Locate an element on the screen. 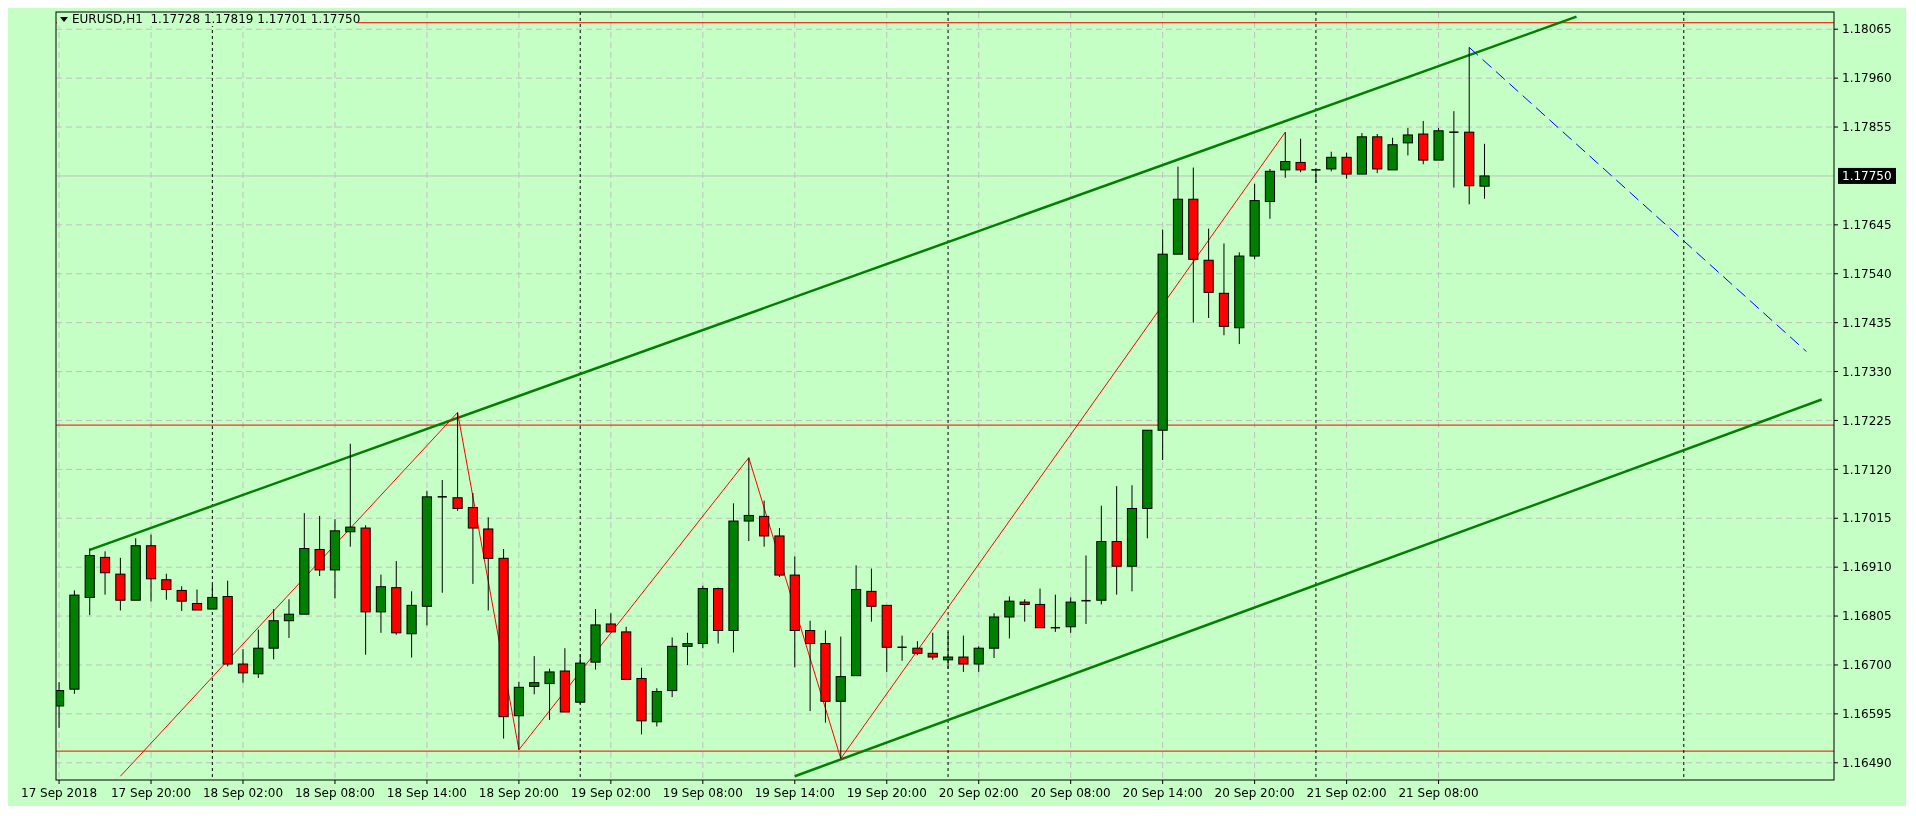  y-tick-label: 1.16490 is located at coordinates (1867, 762).